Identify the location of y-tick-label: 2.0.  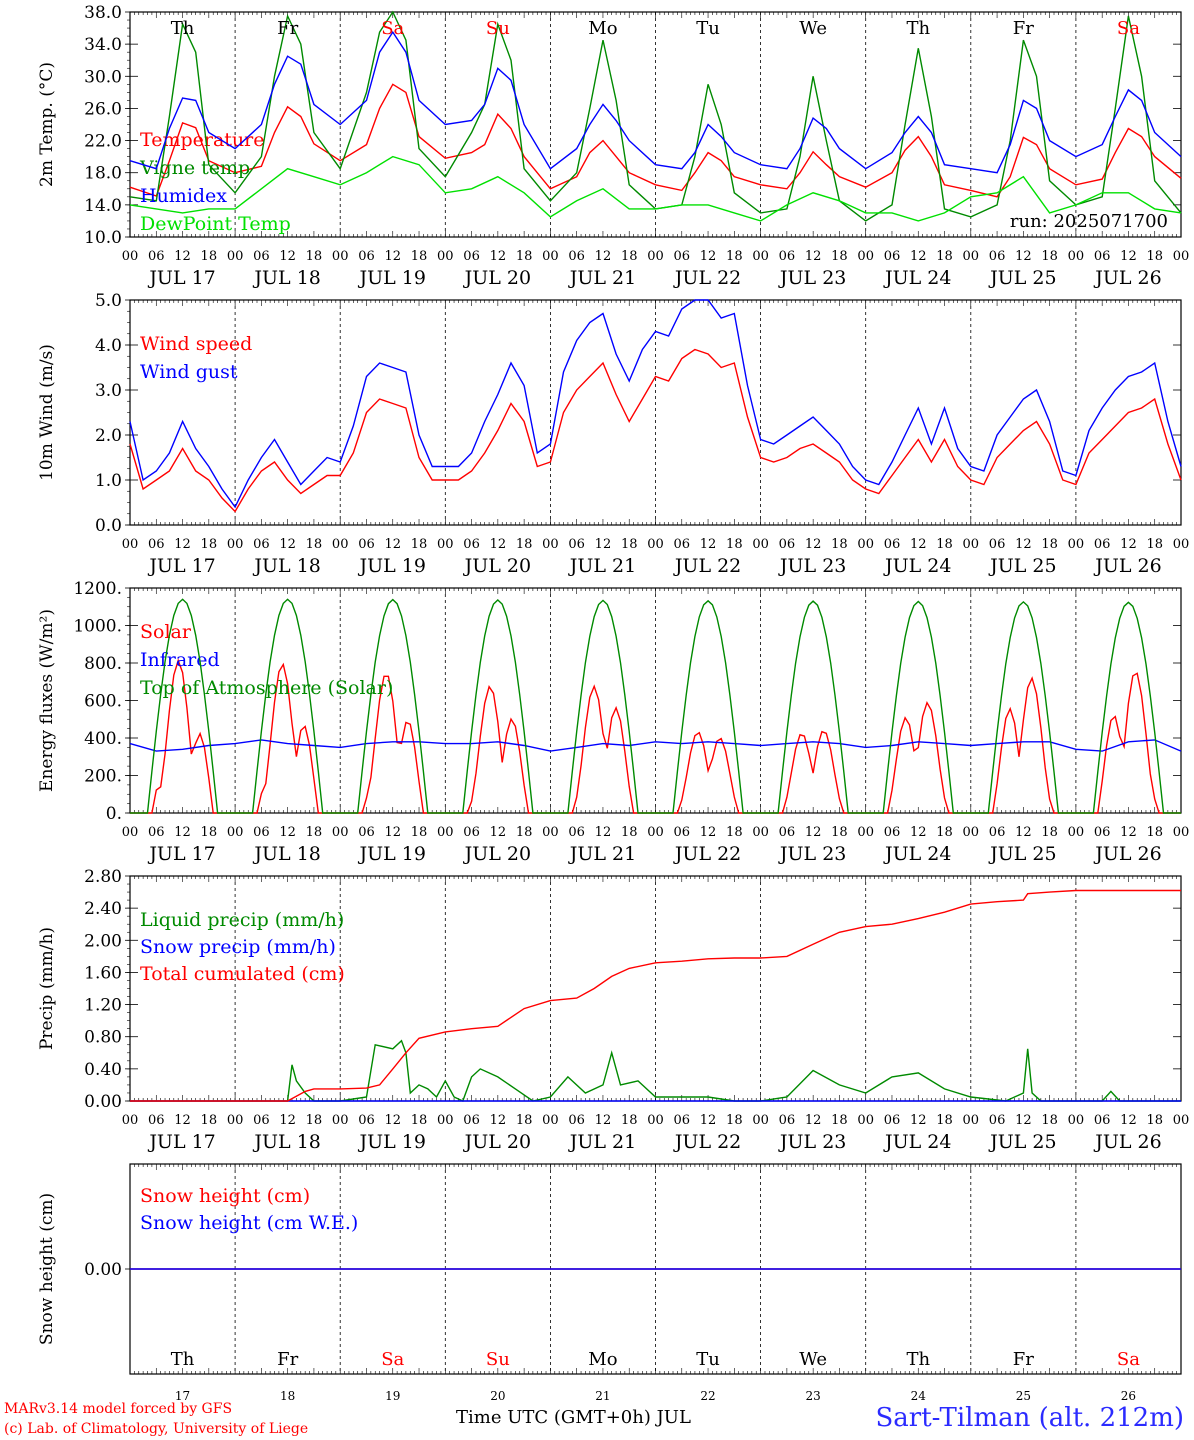
(108, 436).